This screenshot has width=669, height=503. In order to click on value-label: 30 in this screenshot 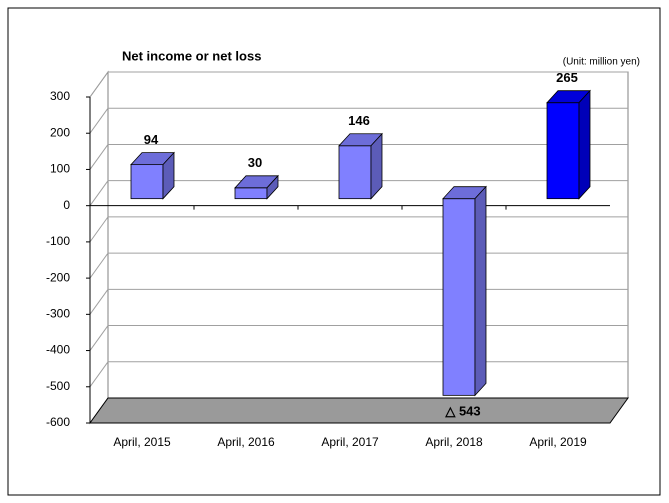, I will do `click(255, 162)`.